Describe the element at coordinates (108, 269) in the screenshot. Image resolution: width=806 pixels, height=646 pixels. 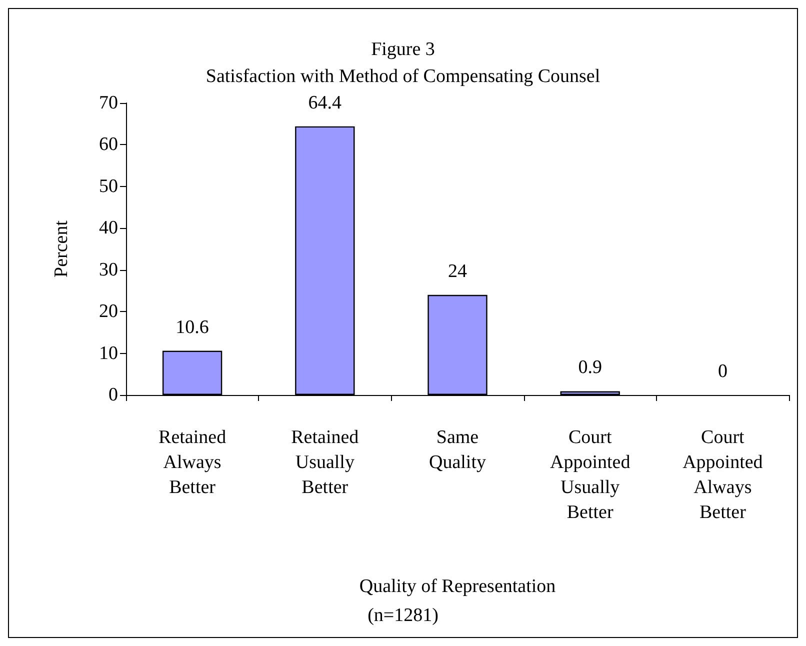
I see `y-tick-label: 30` at that location.